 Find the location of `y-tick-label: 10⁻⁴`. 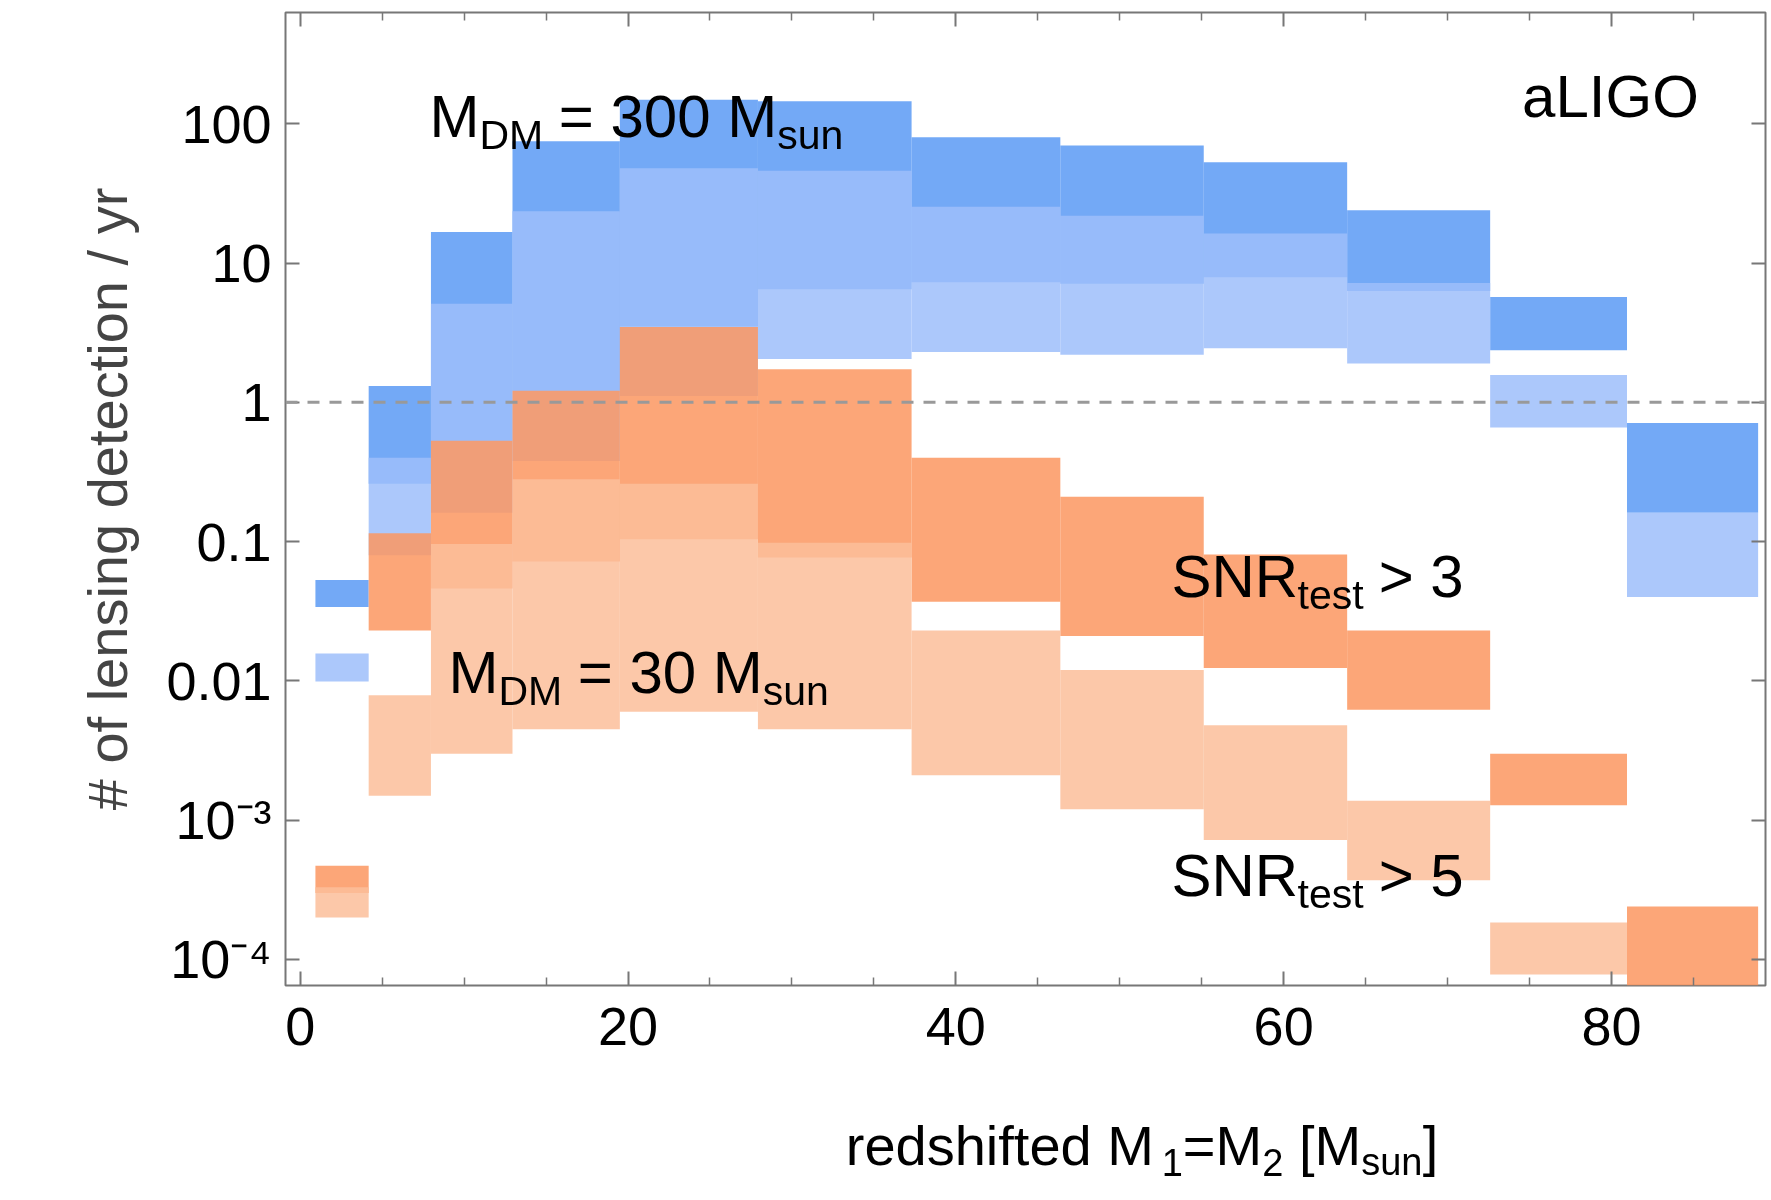

y-tick-label: 10⁻⁴ is located at coordinates (221, 959).